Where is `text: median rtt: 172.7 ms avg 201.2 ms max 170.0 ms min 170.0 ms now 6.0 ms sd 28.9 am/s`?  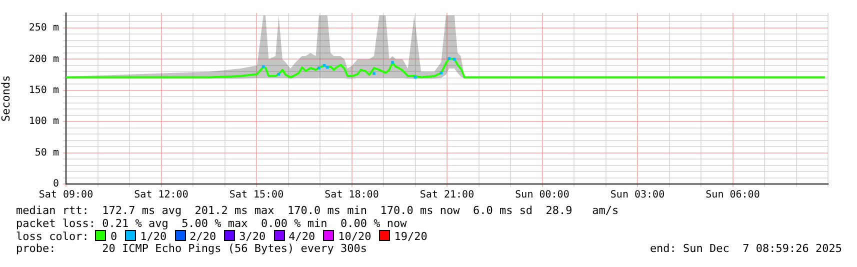 text: median rtt: 172.7 ms avg 201.2 ms max 170.0 ms min 170.0 ms now 6.0 ms sd 28.9 am/s is located at coordinates (317, 210).